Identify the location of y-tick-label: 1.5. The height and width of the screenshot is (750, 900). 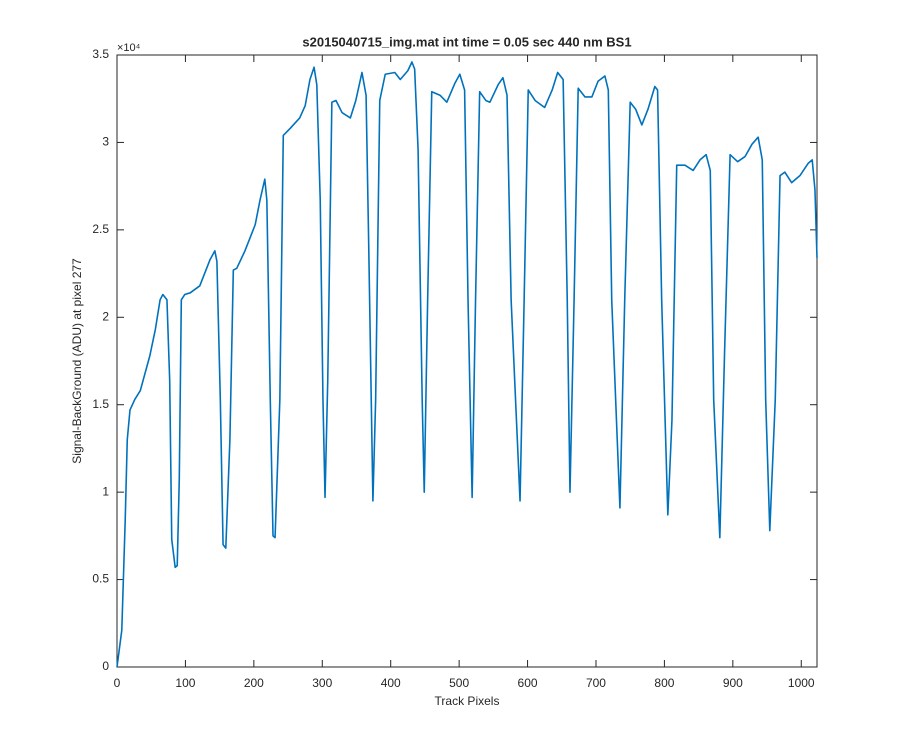
(100, 404).